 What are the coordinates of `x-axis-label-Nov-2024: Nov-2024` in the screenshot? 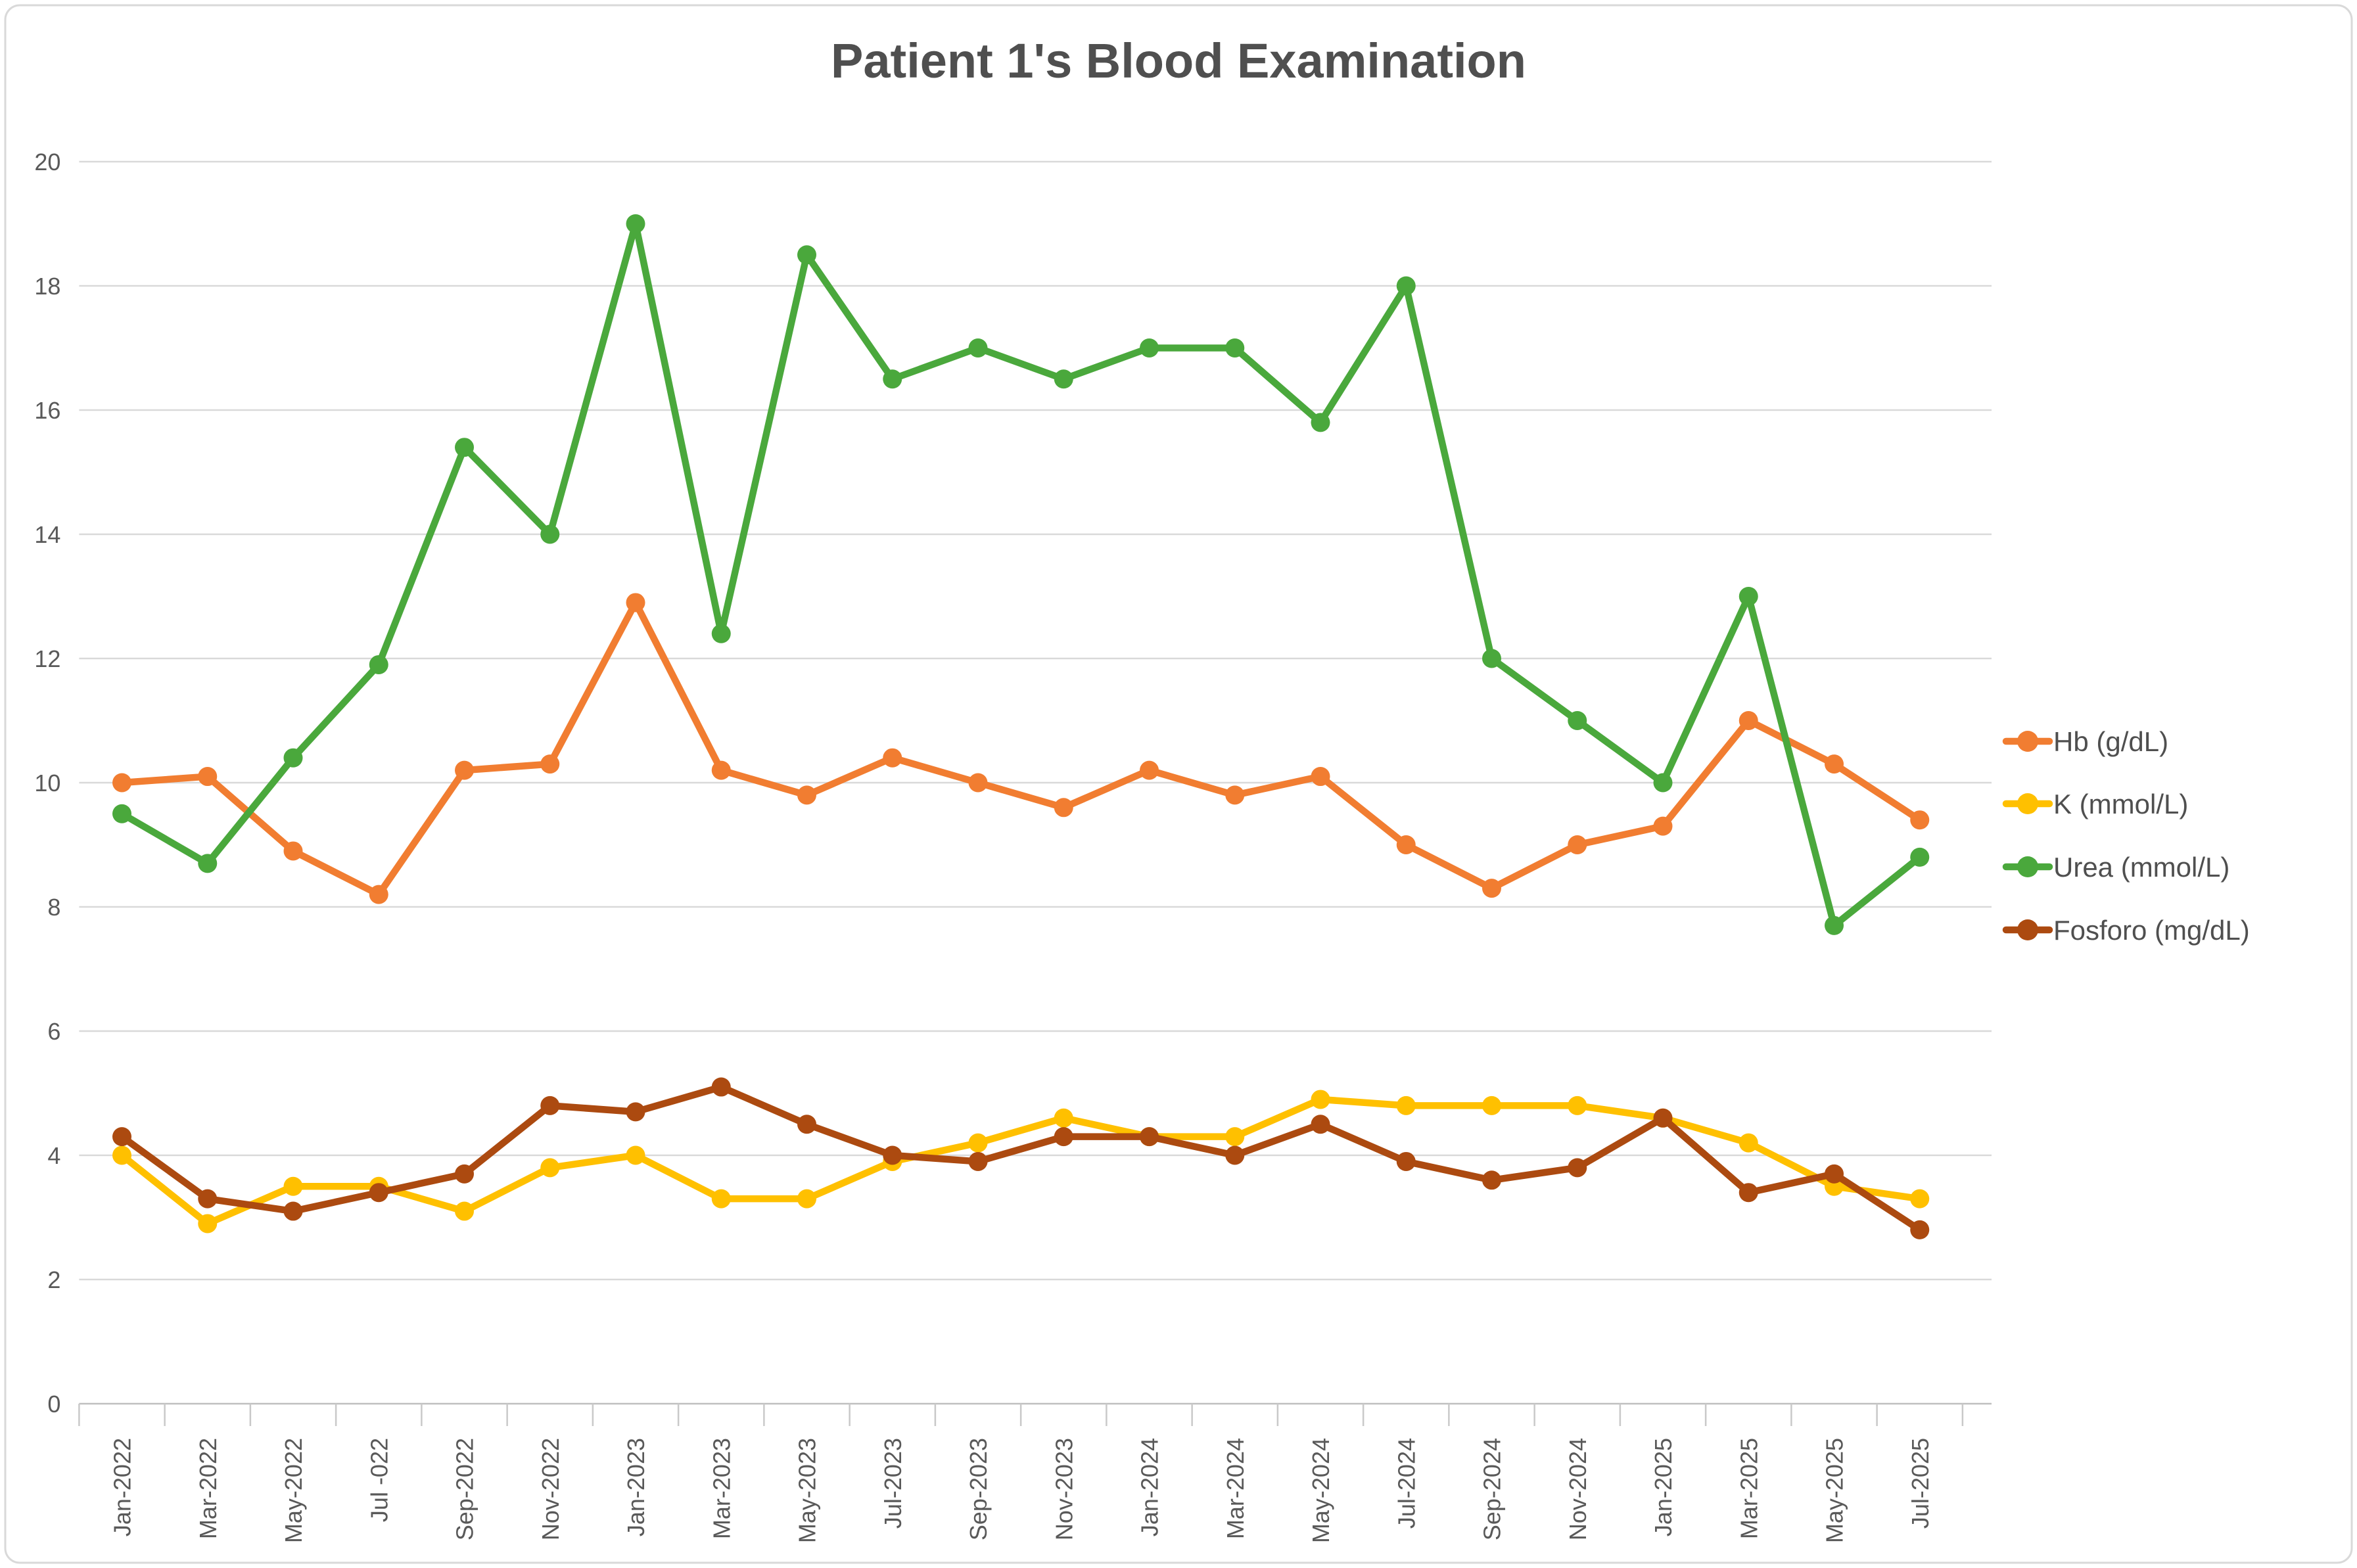 It's located at (1577, 1489).